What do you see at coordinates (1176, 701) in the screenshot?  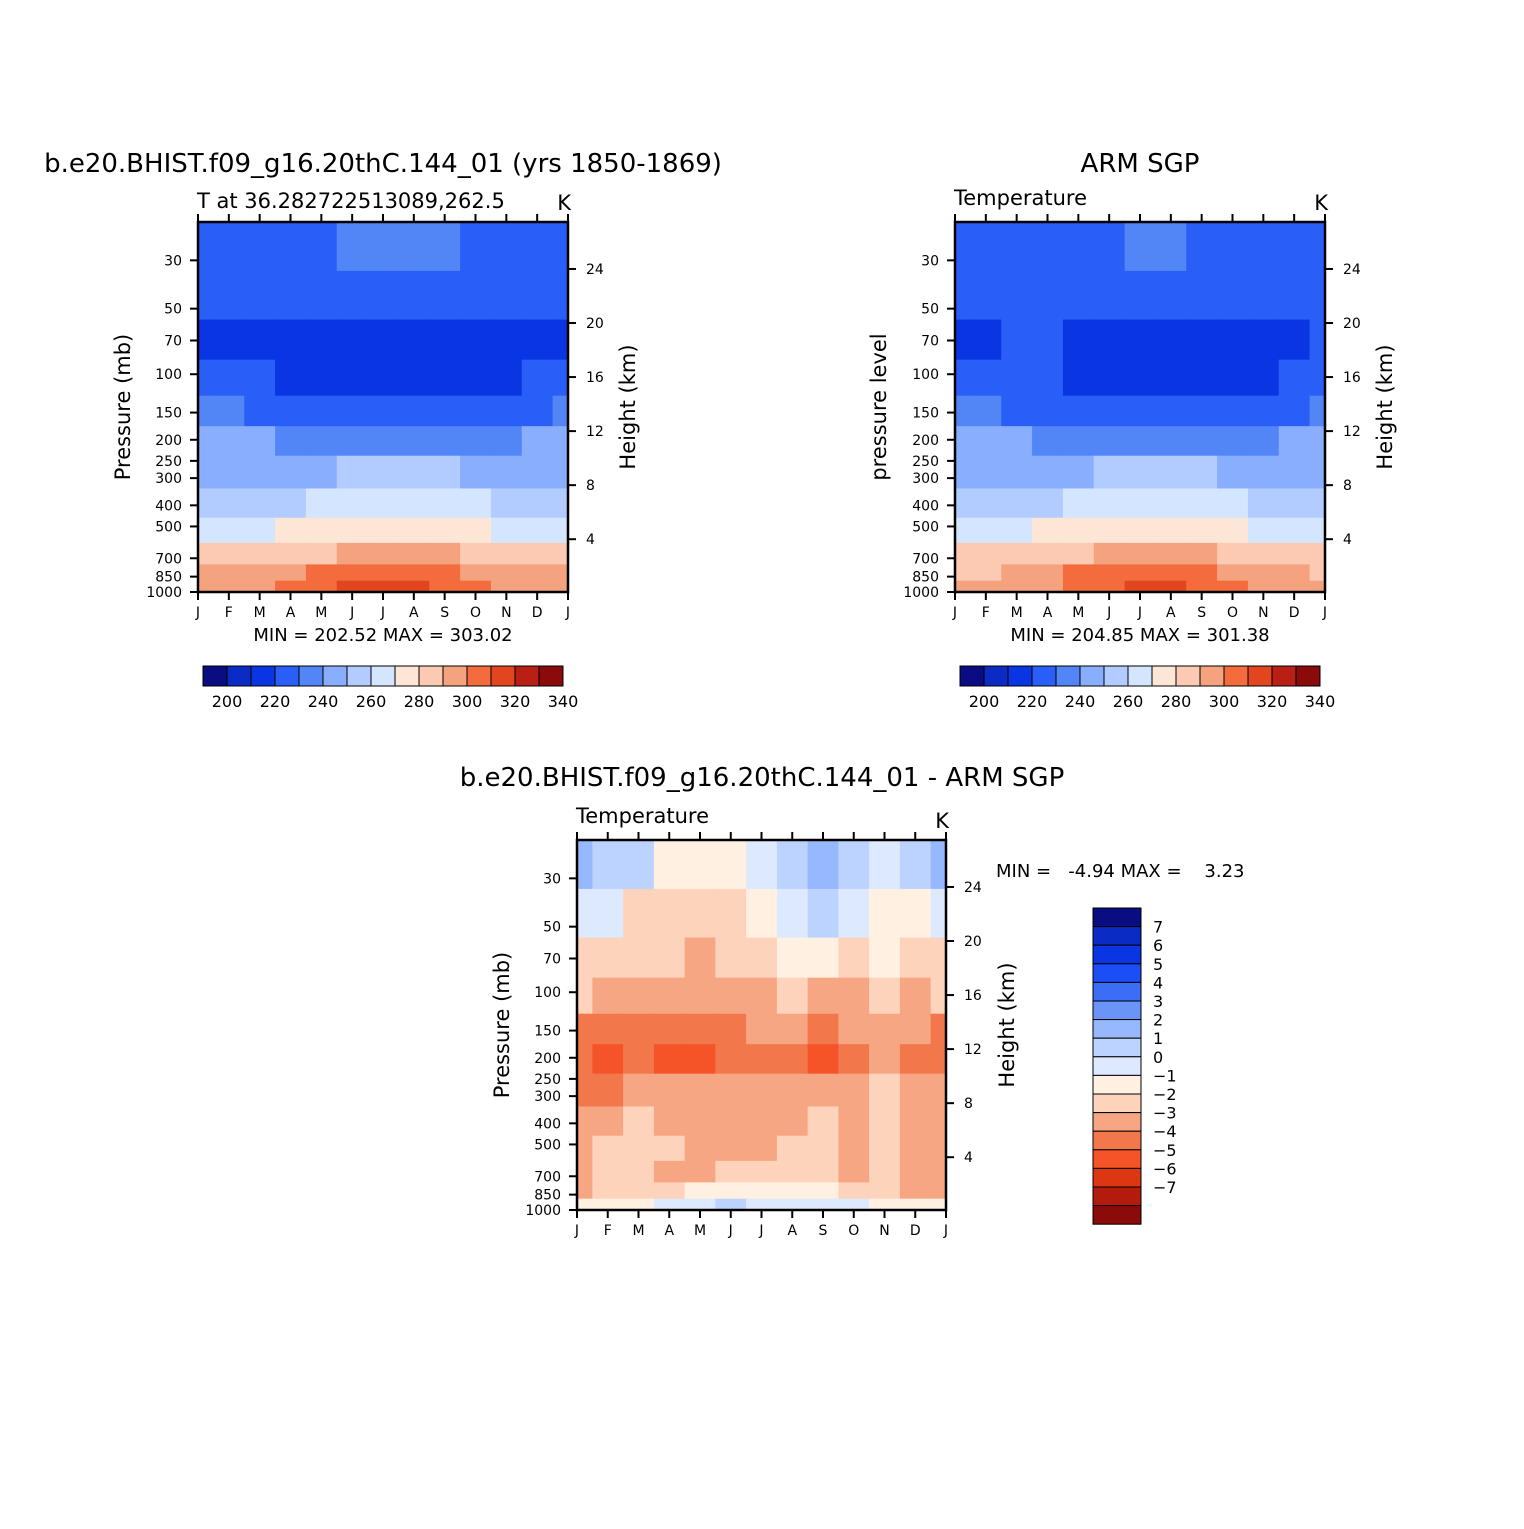 I see `colorbar-label: 280` at bounding box center [1176, 701].